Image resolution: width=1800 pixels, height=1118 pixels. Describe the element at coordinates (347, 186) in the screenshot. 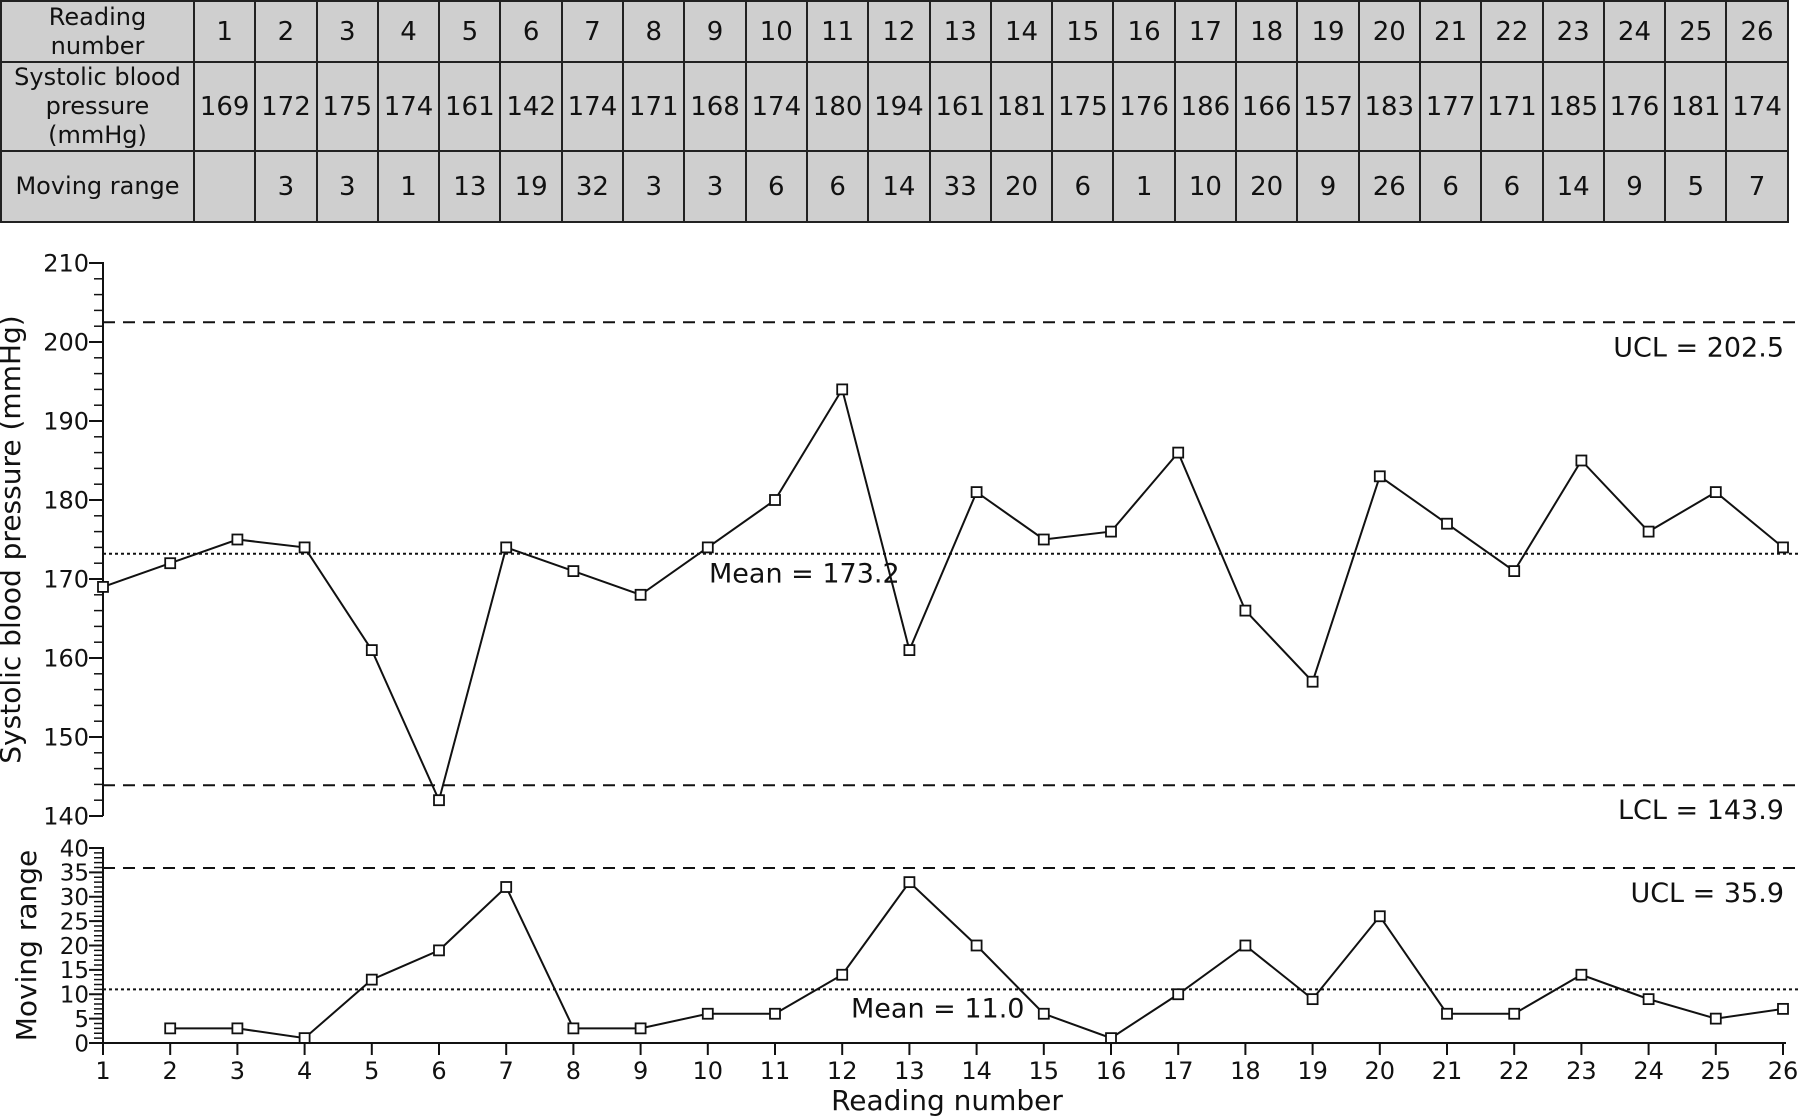

I see `cell-moving-range-3: 3` at that location.